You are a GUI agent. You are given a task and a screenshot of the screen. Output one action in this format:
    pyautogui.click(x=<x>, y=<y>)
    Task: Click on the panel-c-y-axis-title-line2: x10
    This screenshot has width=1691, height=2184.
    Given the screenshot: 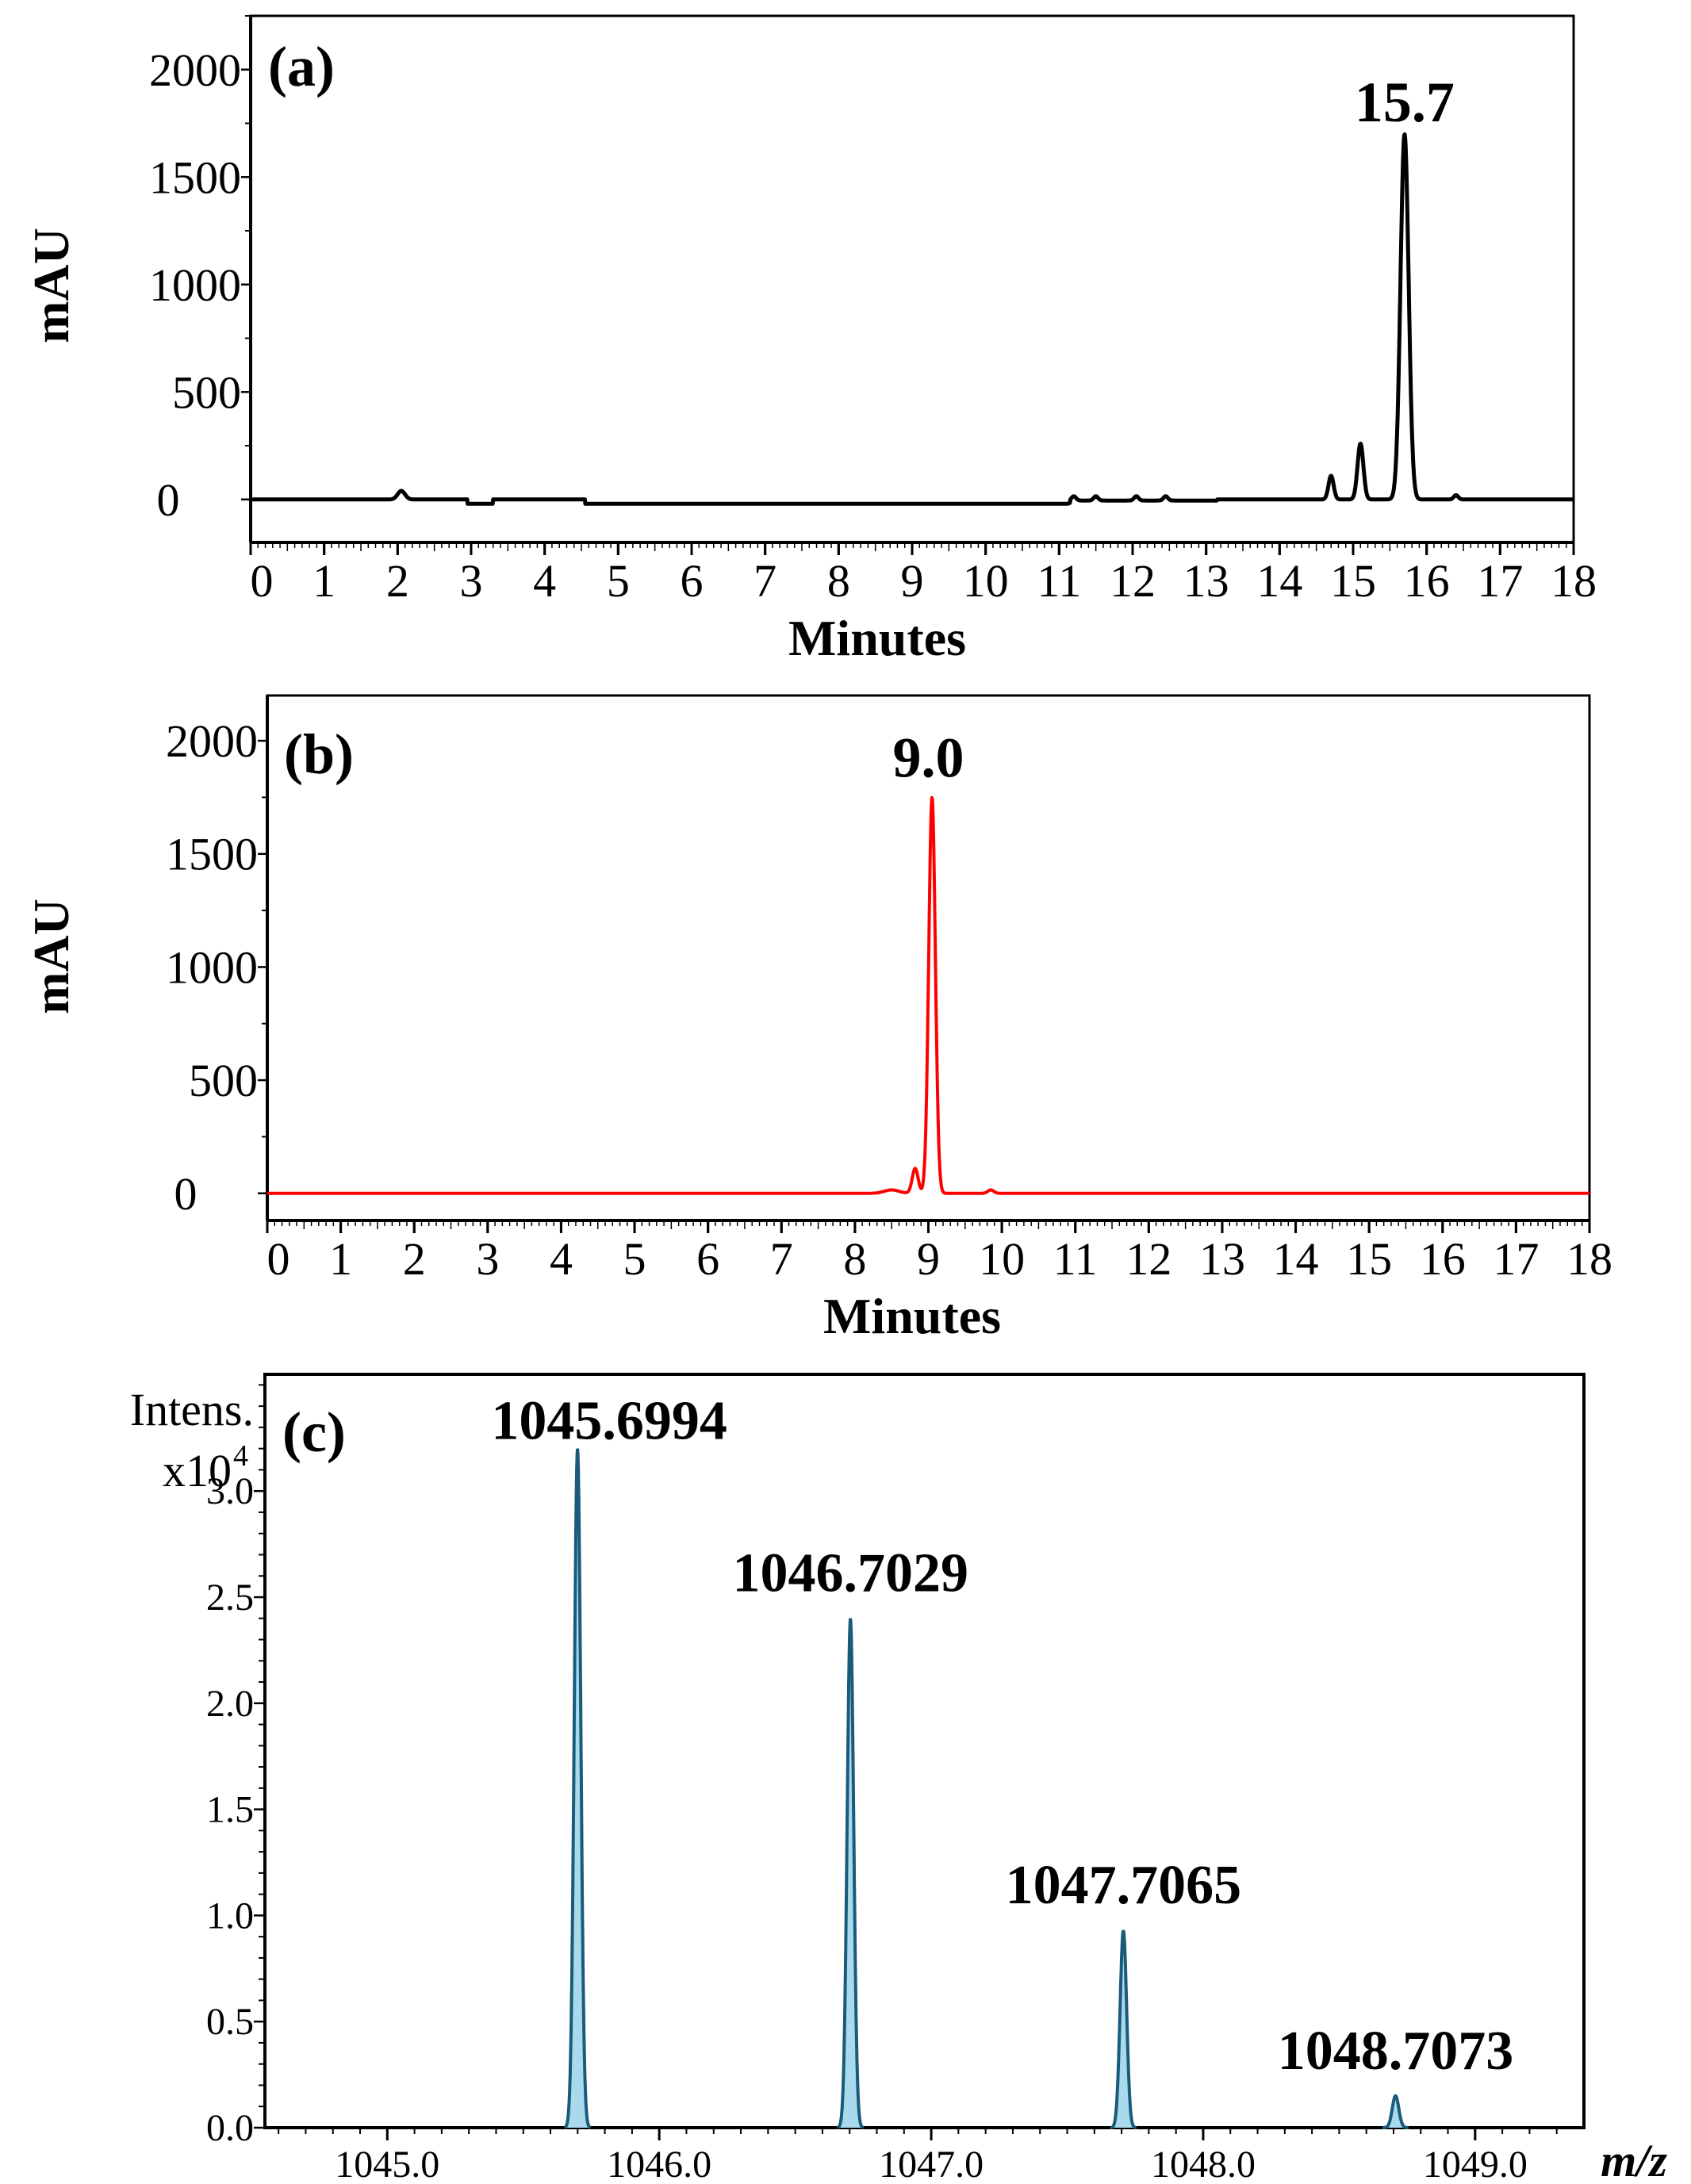 What is the action you would take?
    pyautogui.click(x=197, y=1470)
    